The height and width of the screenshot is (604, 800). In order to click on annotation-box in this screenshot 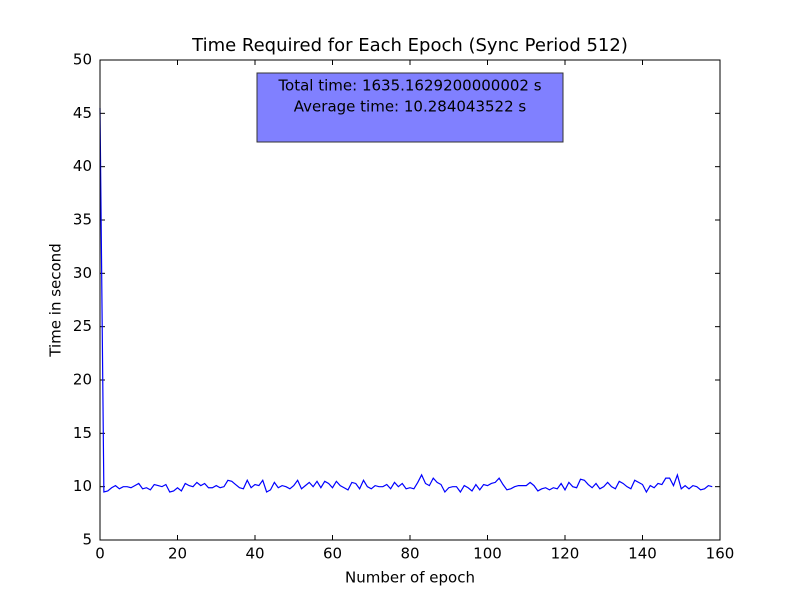, I will do `click(410, 107)`.